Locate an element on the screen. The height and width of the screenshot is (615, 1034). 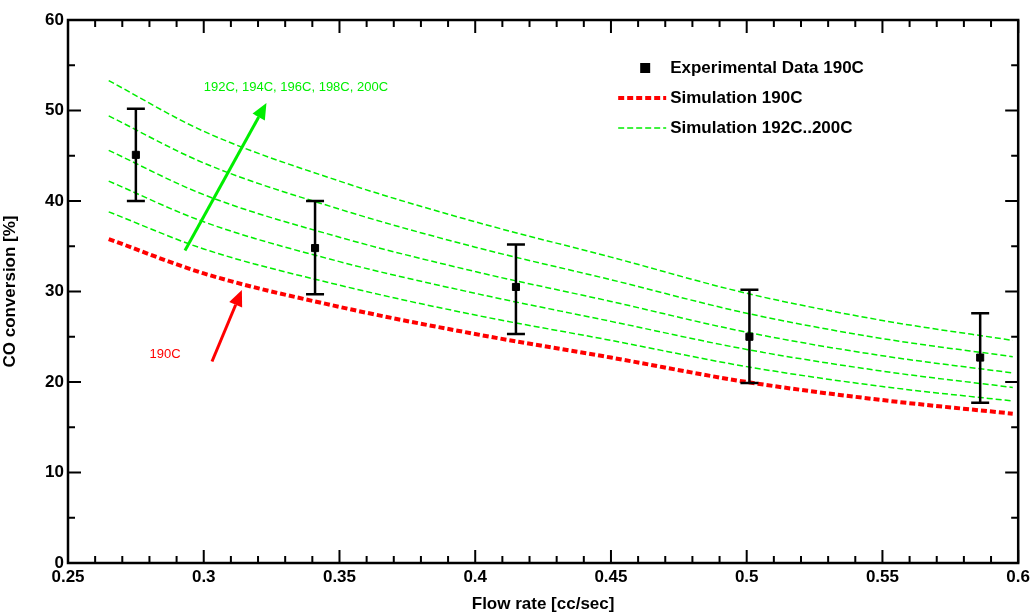
y-tick-label: 50 is located at coordinates (54, 110).